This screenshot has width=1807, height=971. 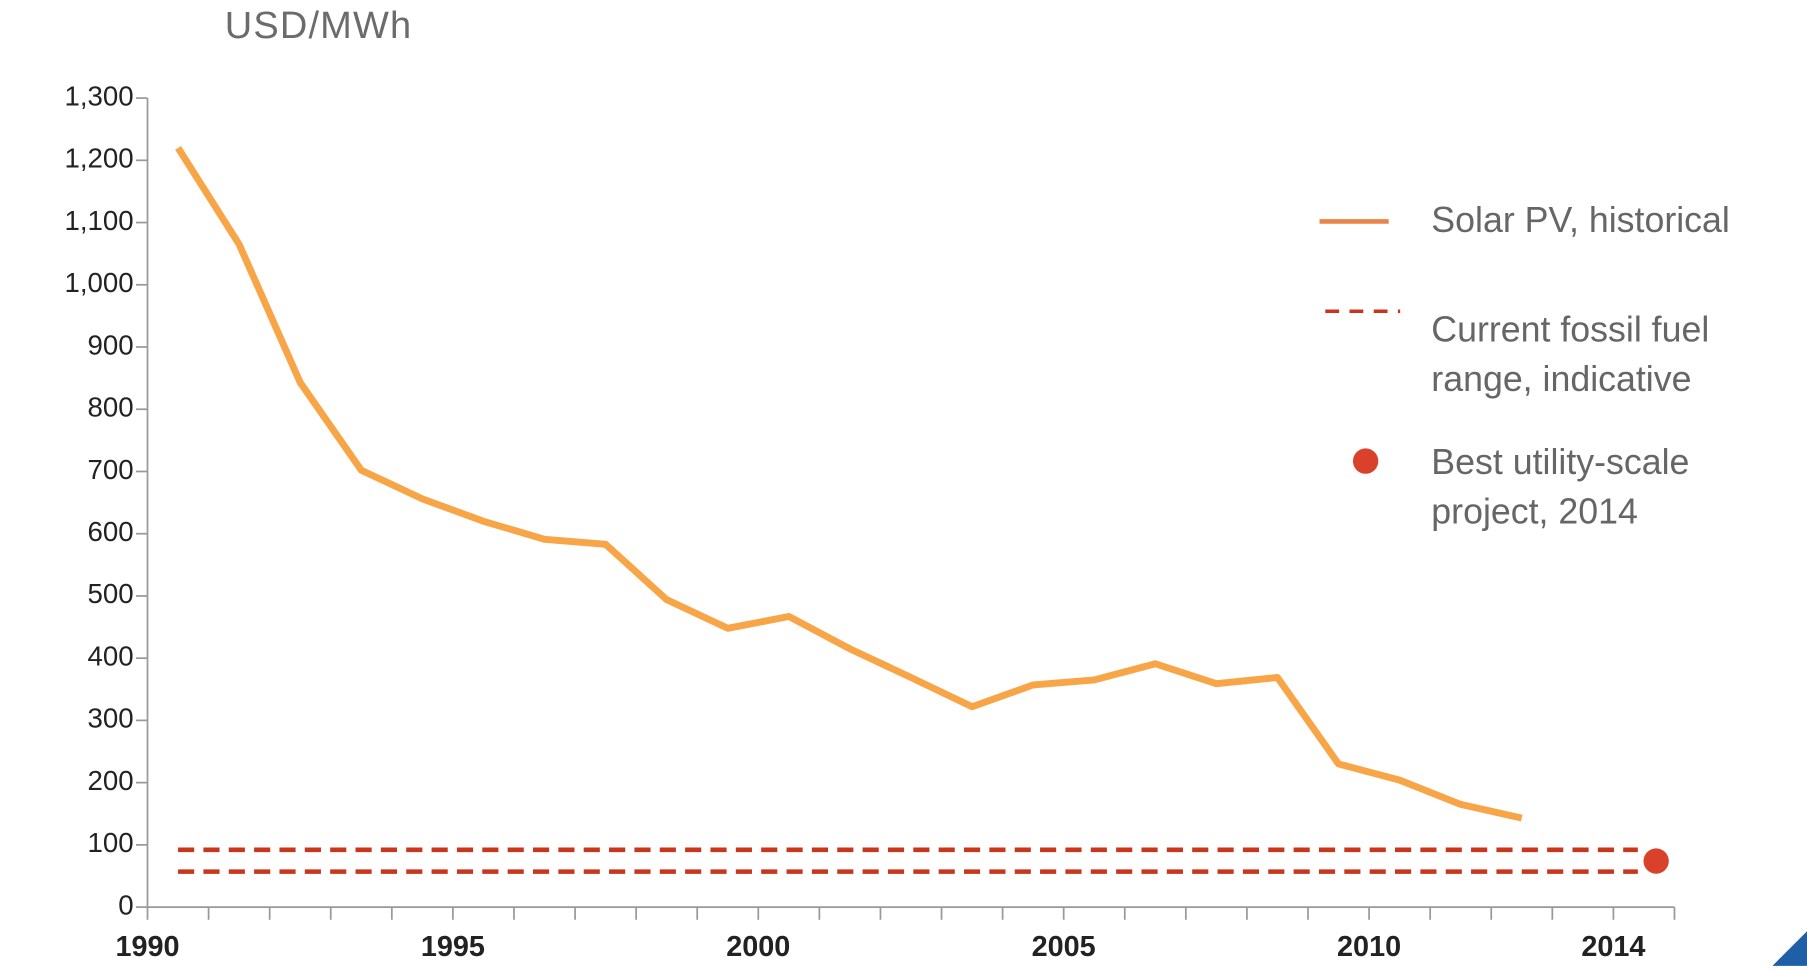 I want to click on best-project-point, so click(x=1656, y=861).